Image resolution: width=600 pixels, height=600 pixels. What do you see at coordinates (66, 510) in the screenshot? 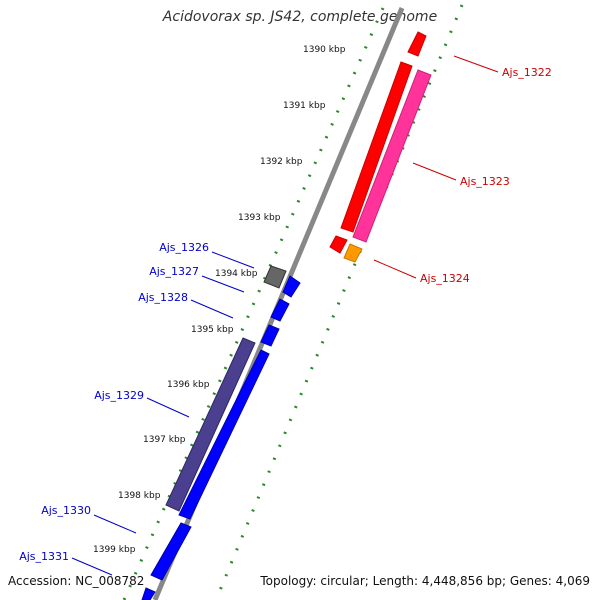
I see `gene-label-ajs-1330: Ajs_1330` at bounding box center [66, 510].